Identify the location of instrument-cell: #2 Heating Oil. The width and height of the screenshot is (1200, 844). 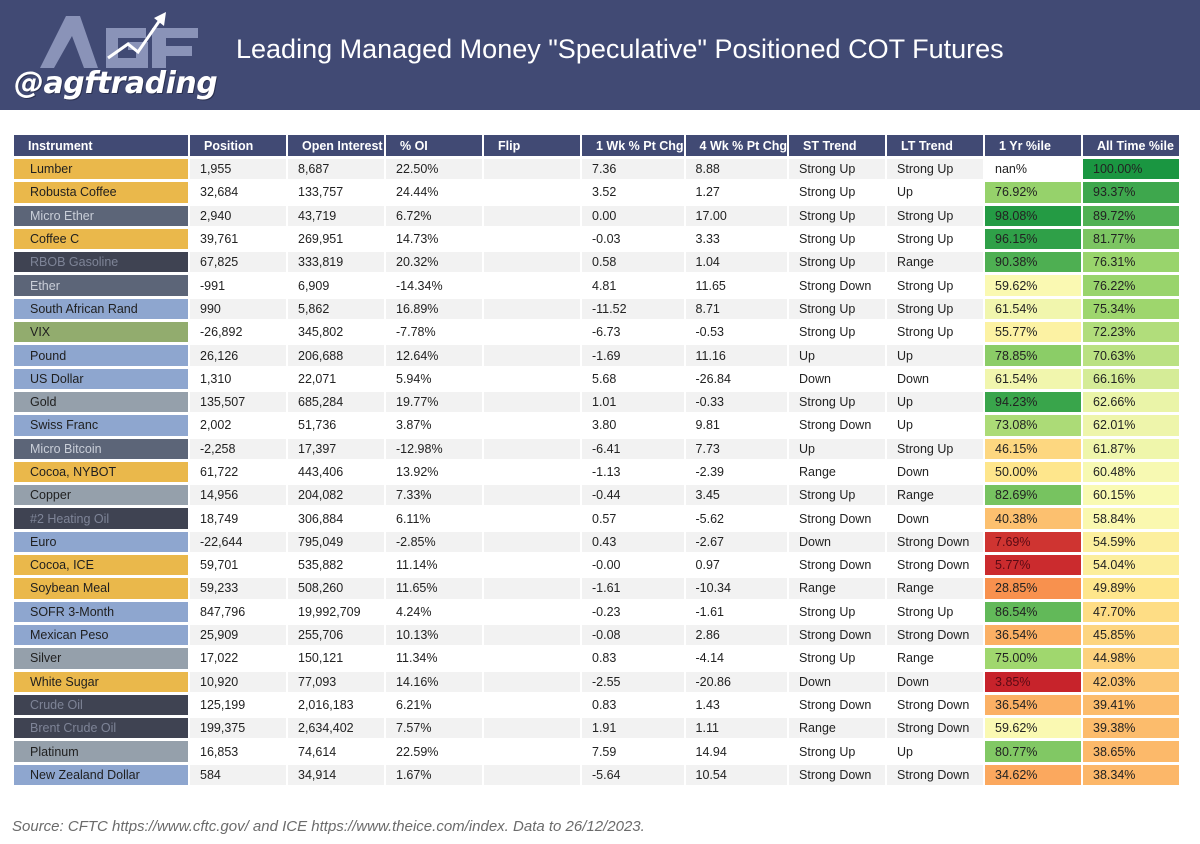
(101, 518).